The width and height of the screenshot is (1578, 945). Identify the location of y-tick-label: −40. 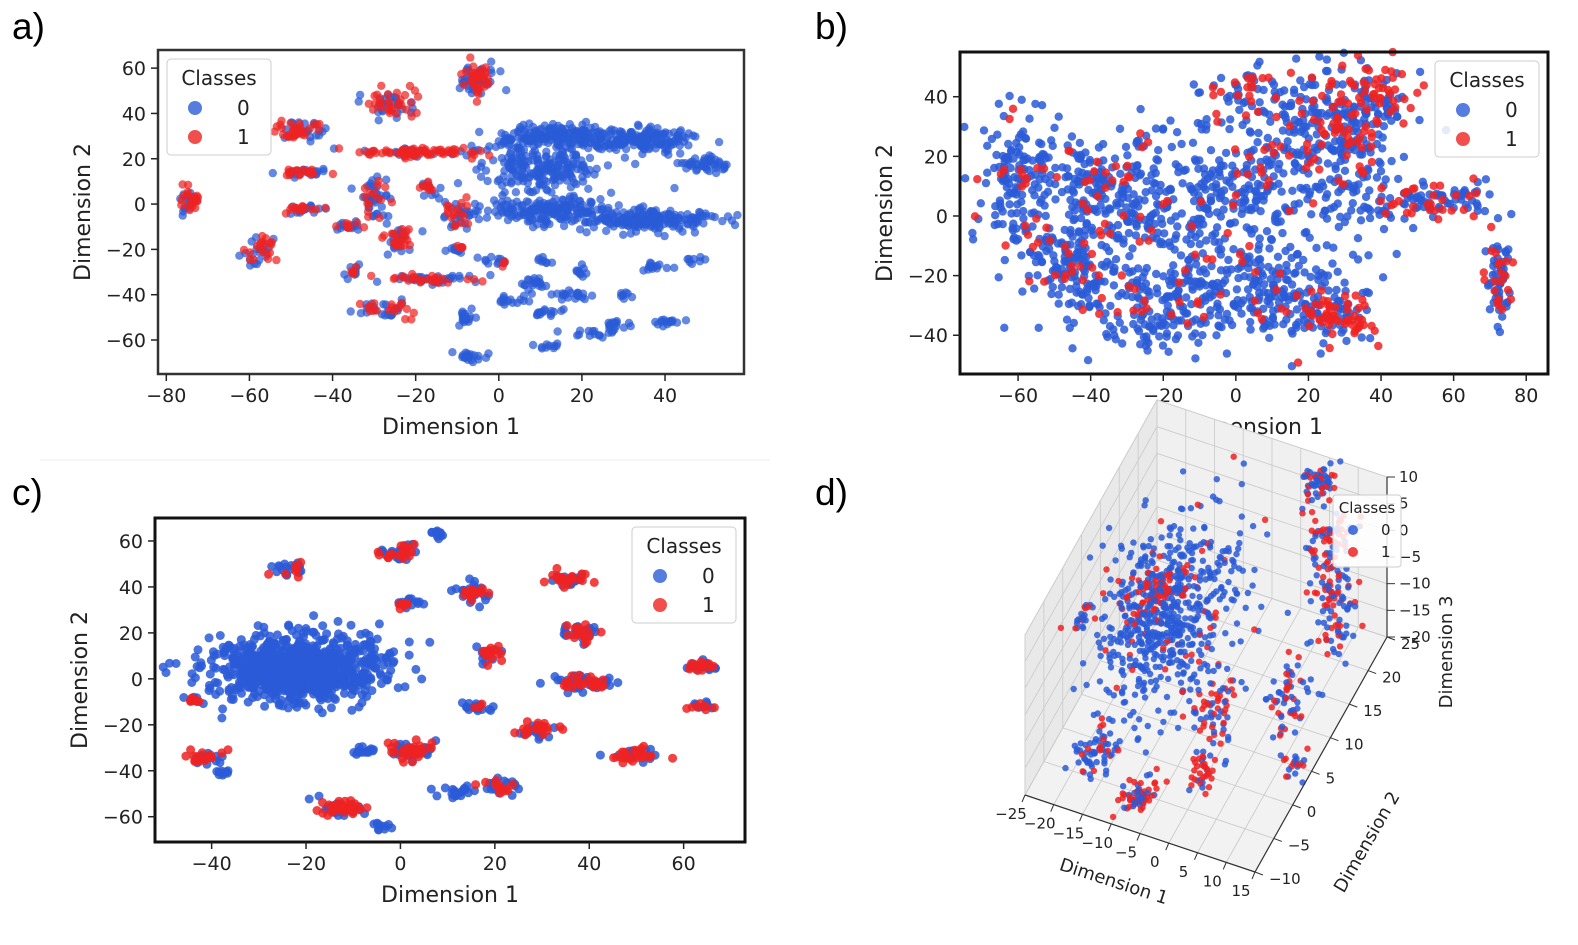
(928, 336).